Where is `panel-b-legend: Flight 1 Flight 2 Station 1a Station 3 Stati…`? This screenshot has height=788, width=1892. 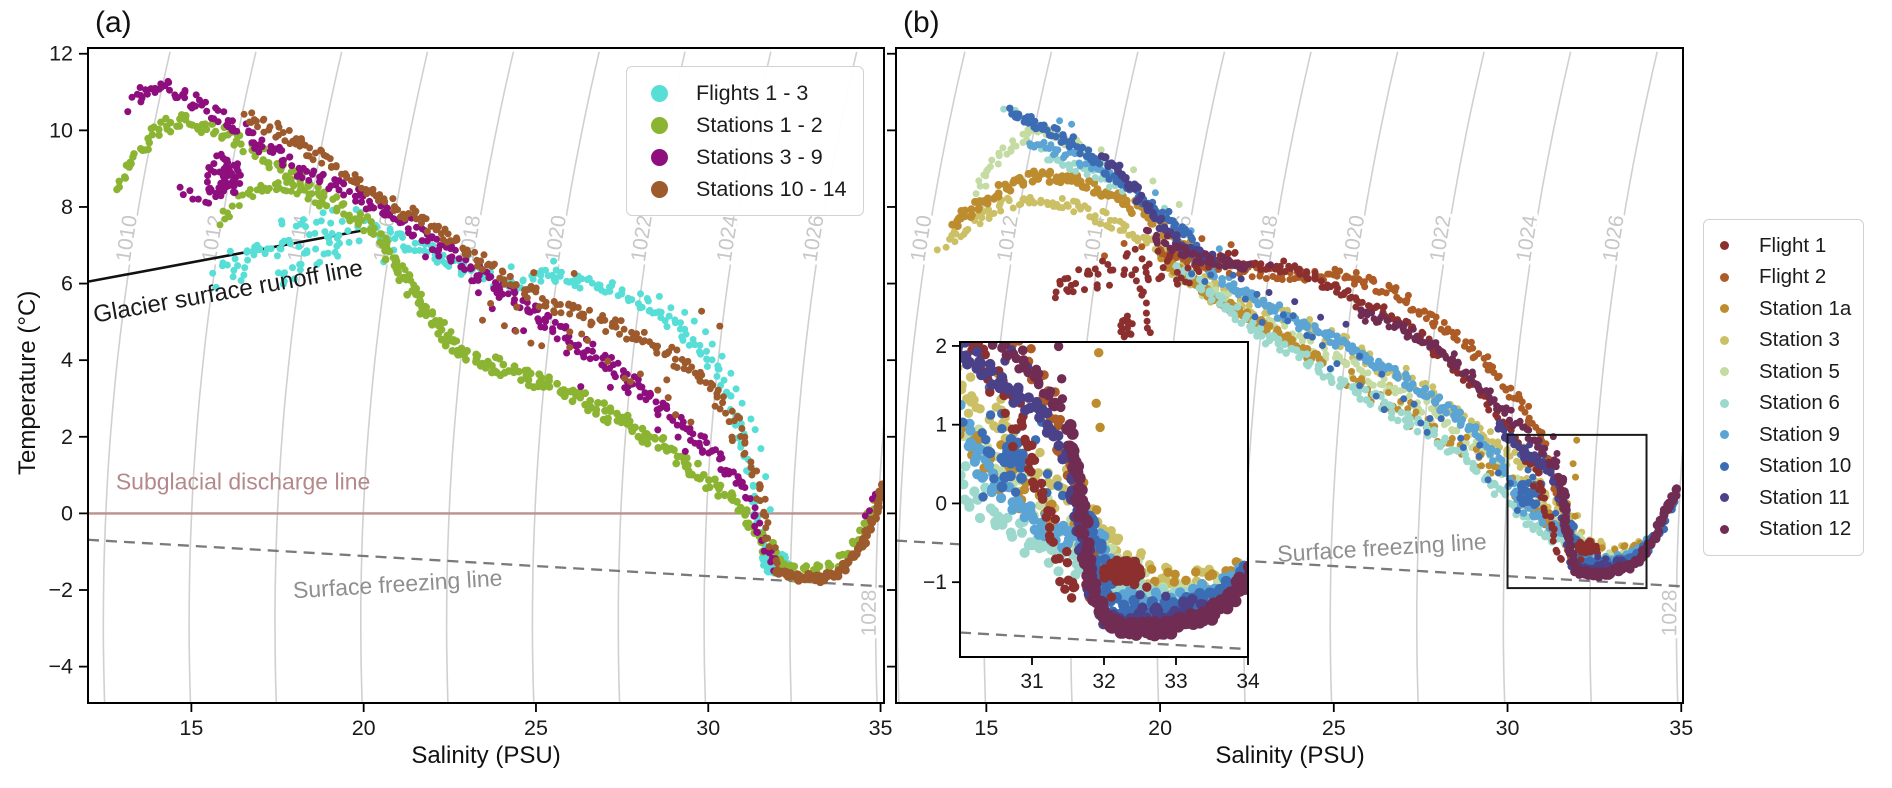 panel-b-legend: Flight 1 Flight 2 Station 1a Station 3 Stati… is located at coordinates (1784, 387).